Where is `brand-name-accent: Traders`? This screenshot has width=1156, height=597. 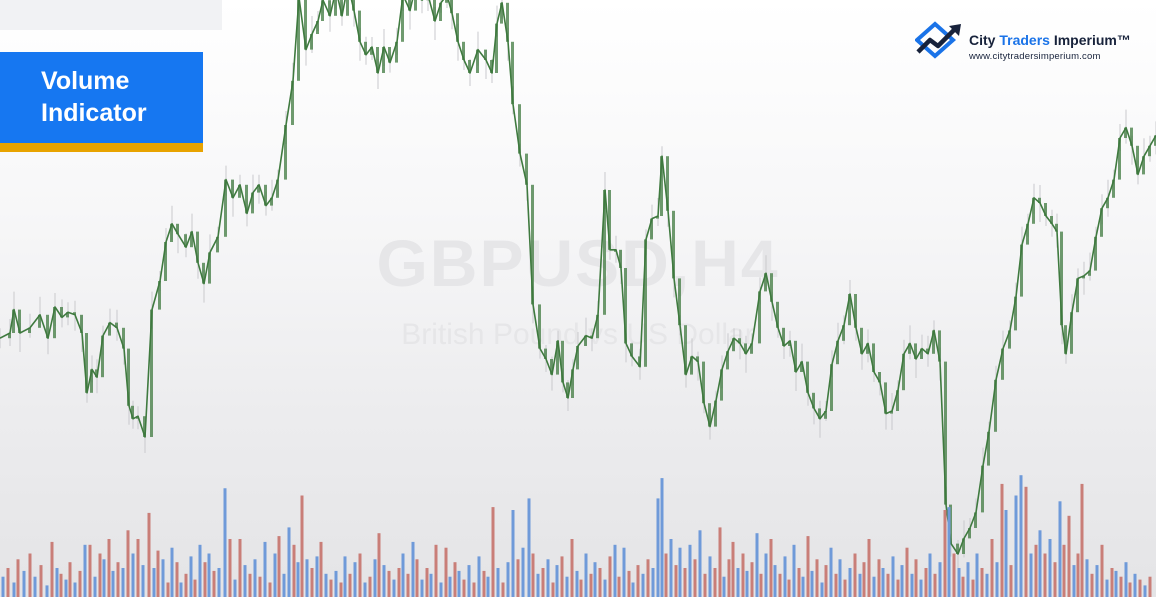 brand-name-accent: Traders is located at coordinates (1024, 40).